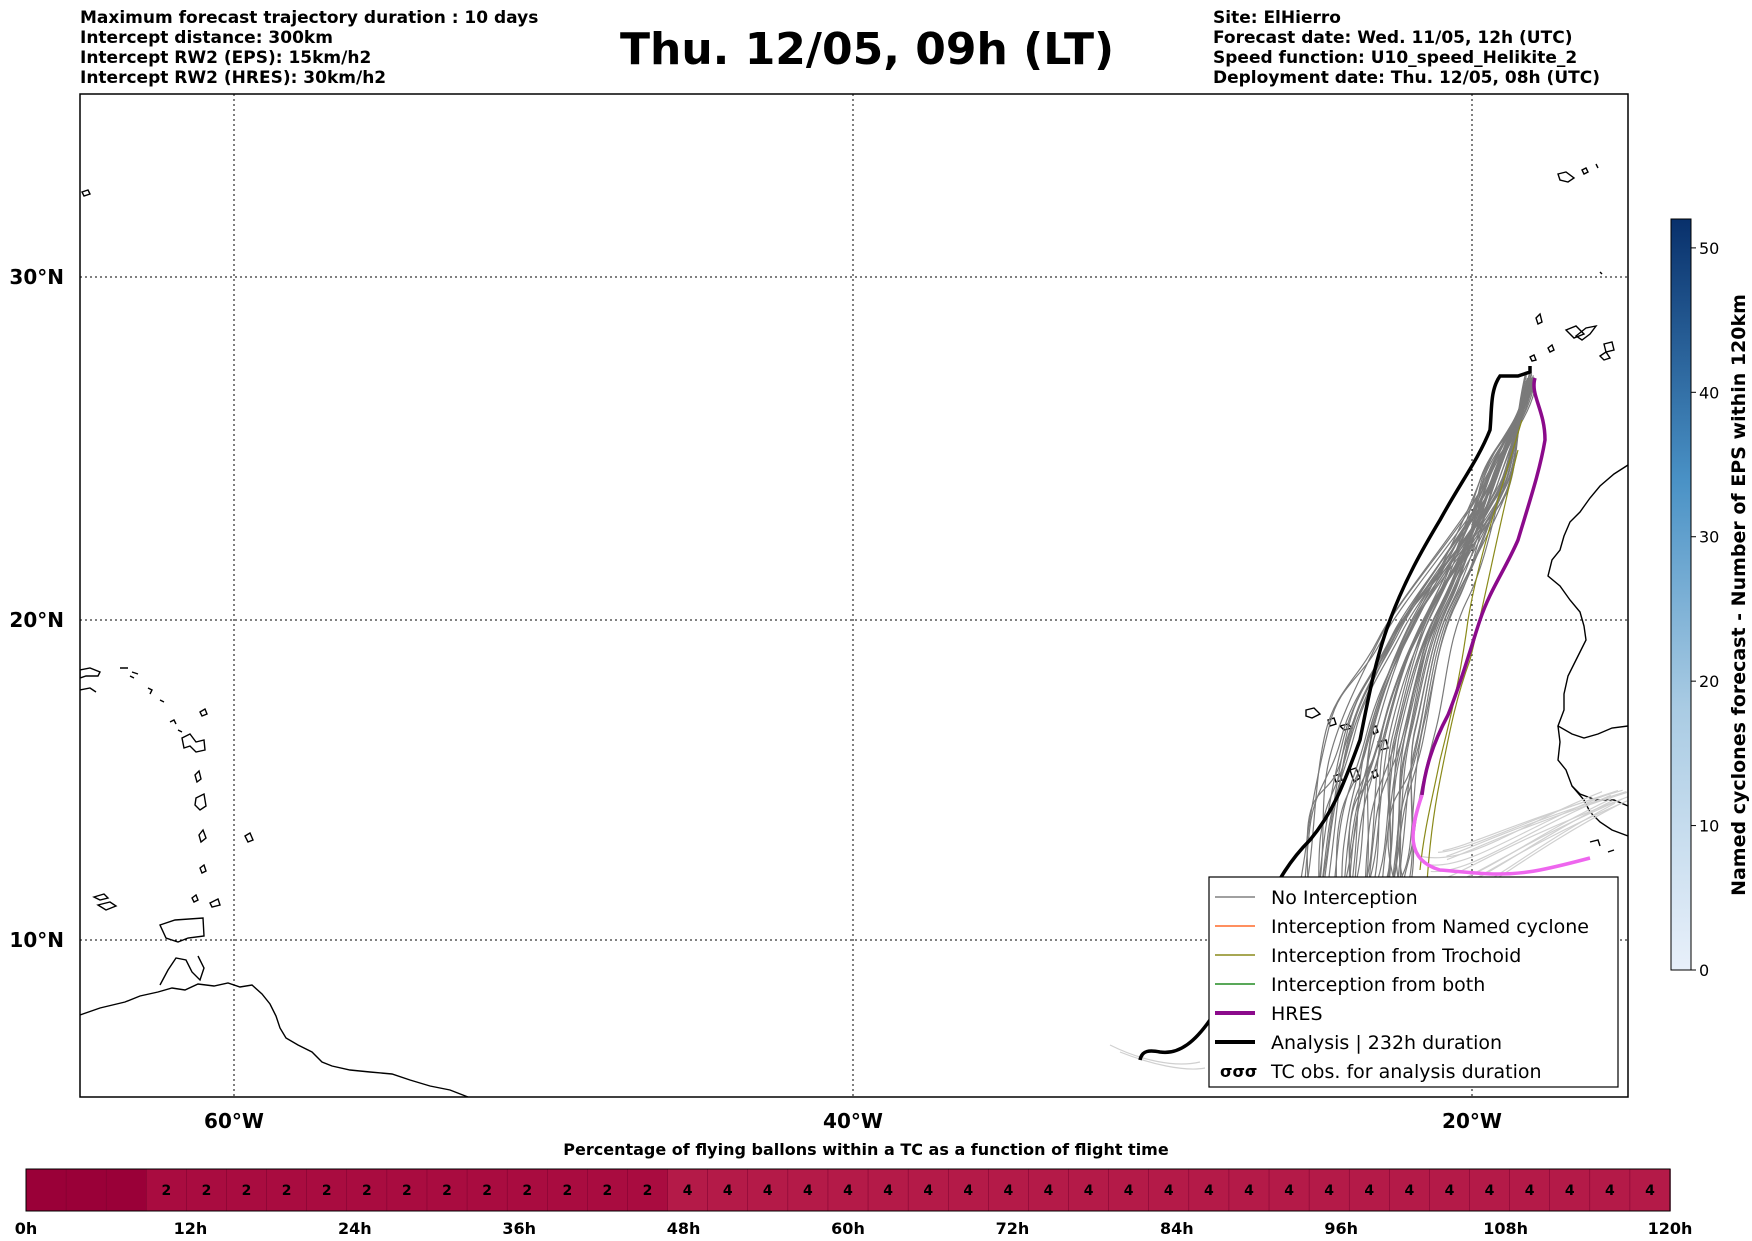 Image resolution: width=1752 pixels, height=1241 pixels. I want to click on lat-label-10n: 10°N, so click(36, 940).